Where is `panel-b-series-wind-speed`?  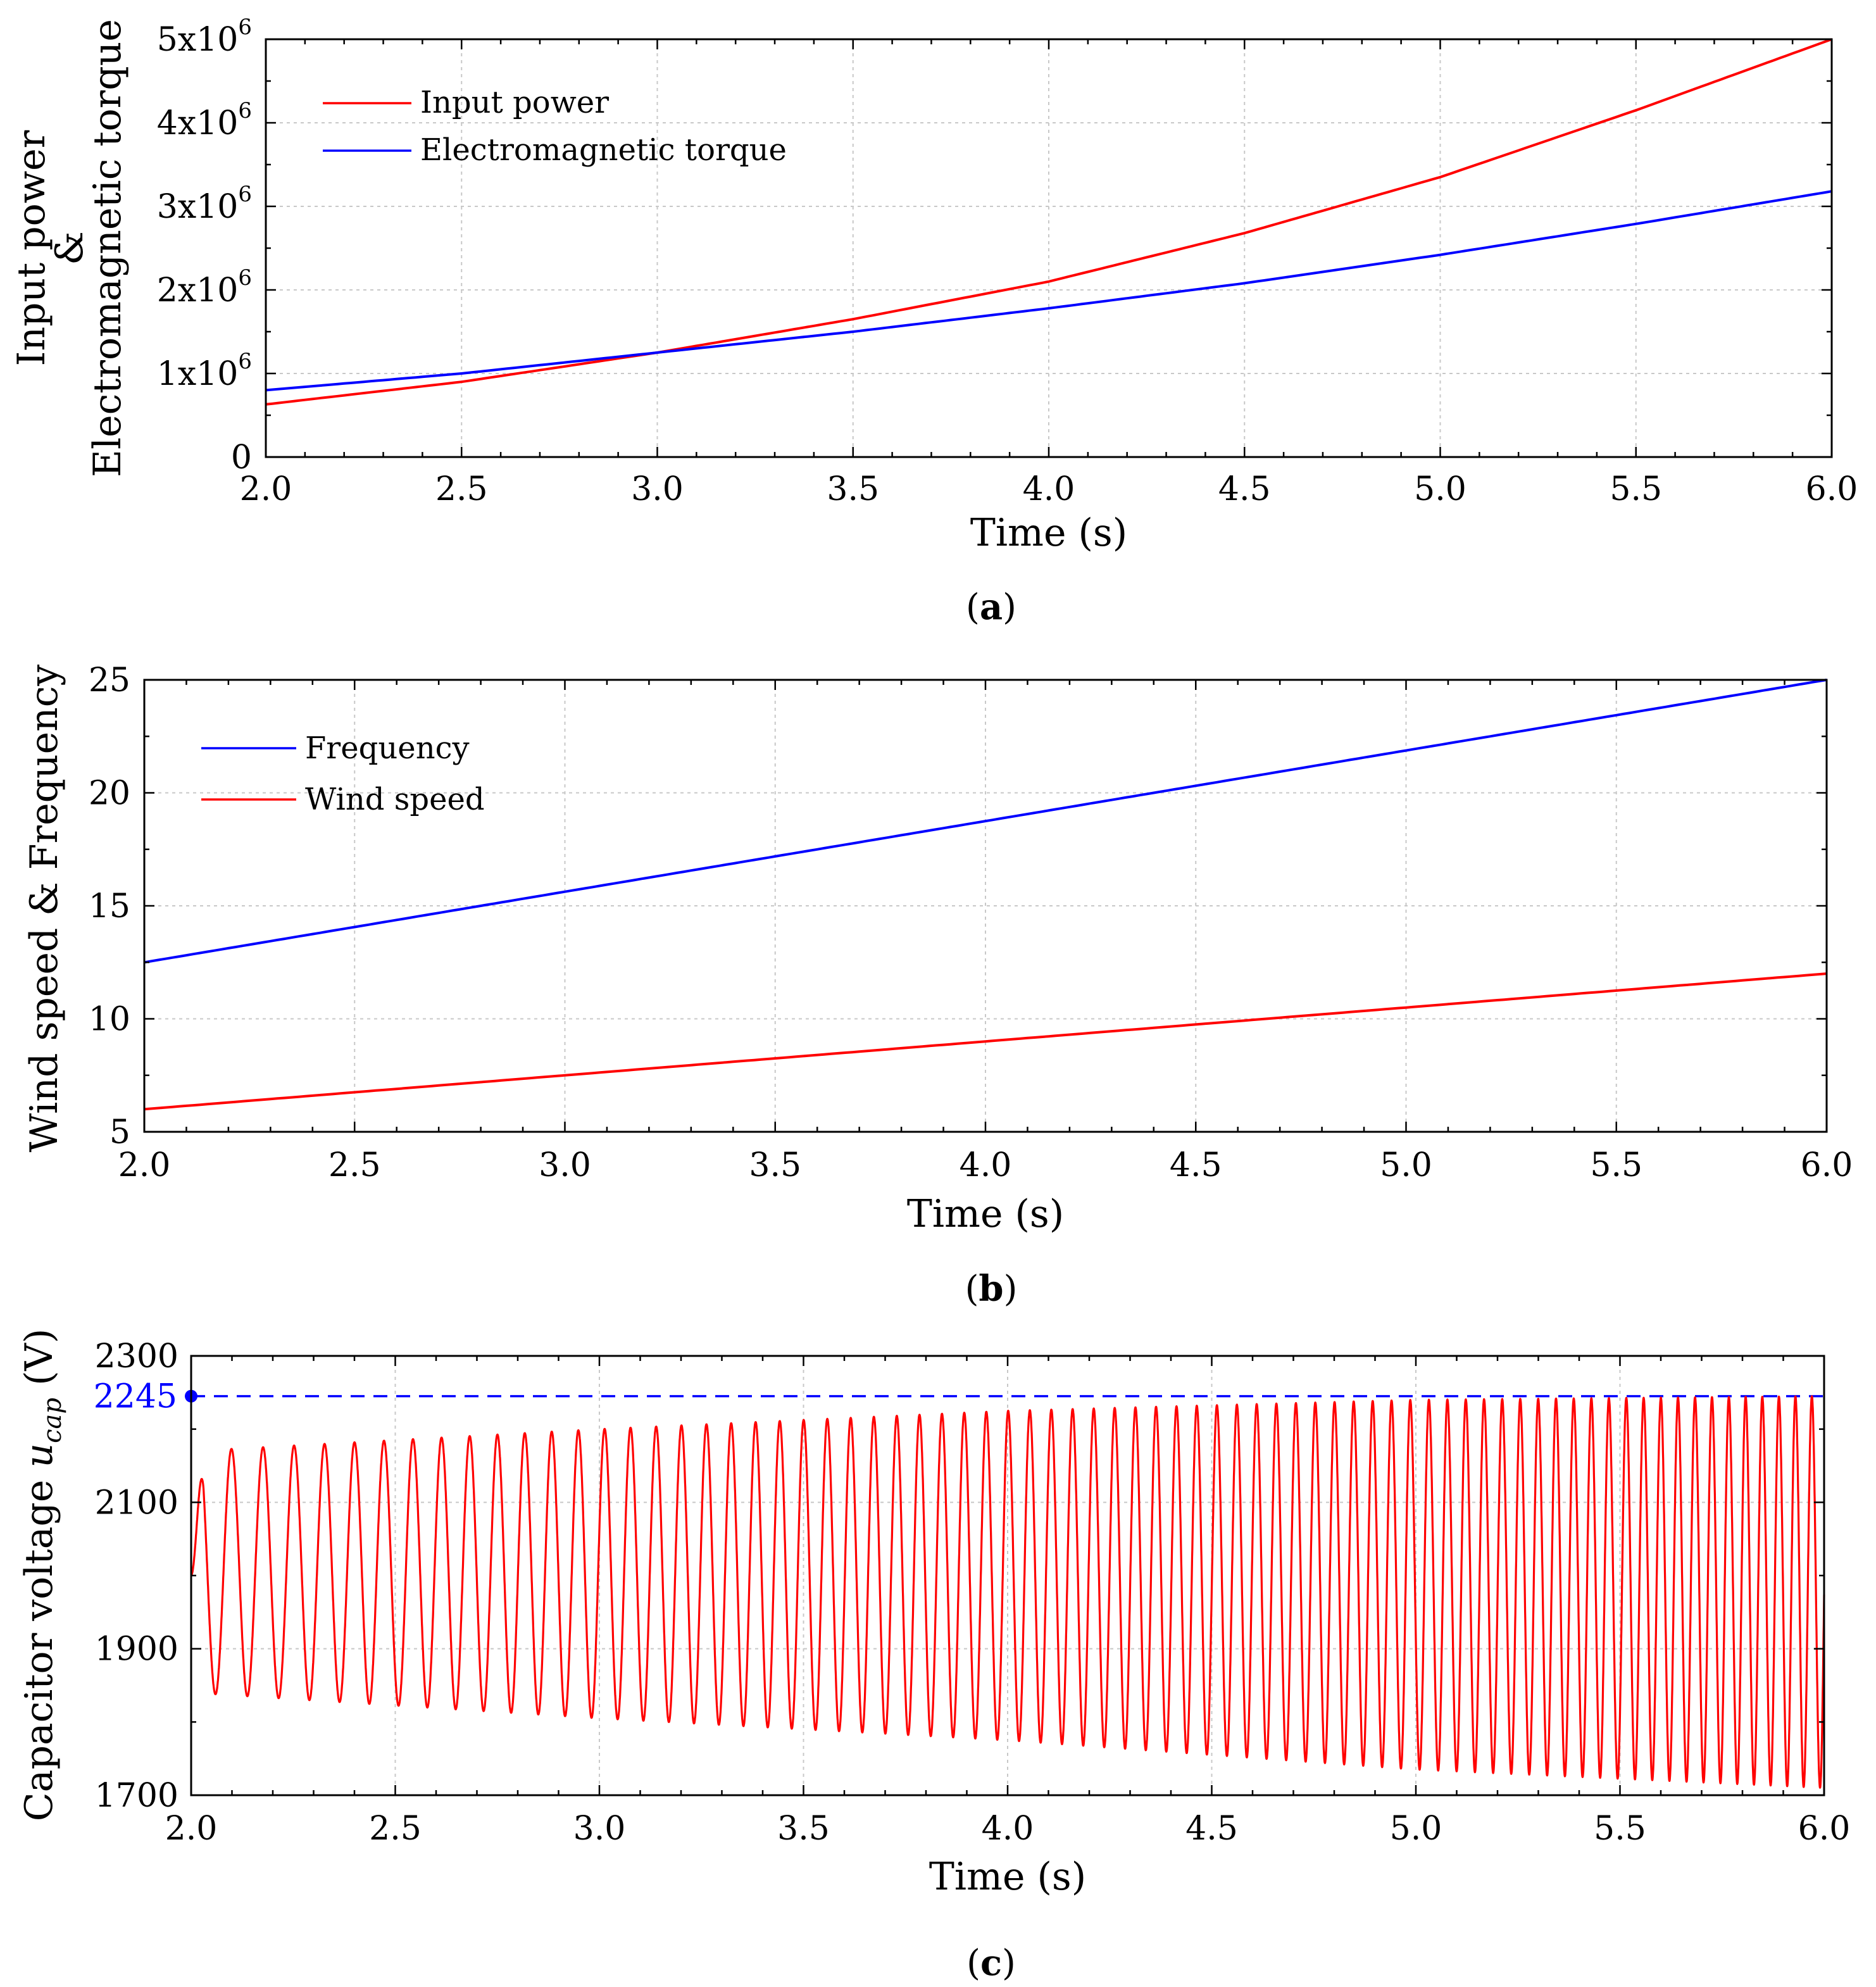
panel-b-series-wind-speed is located at coordinates (985, 1041).